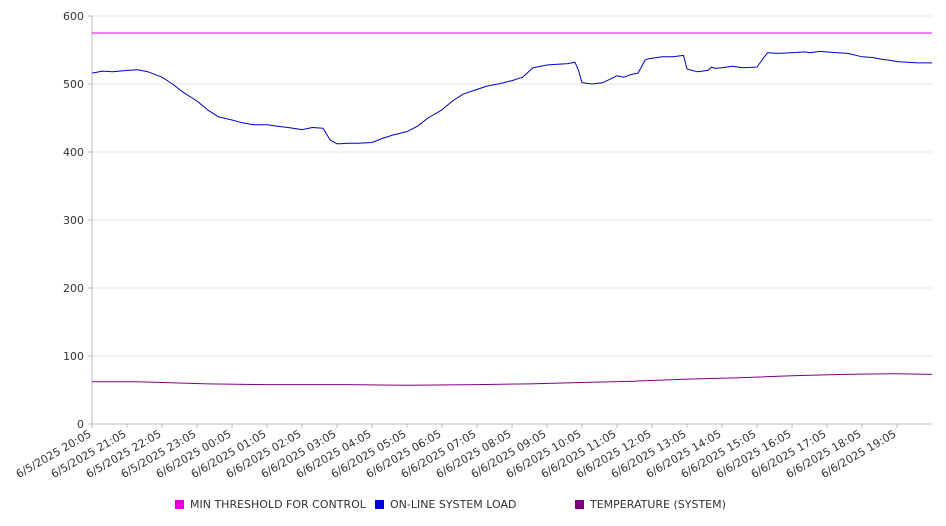 The width and height of the screenshot is (946, 526). What do you see at coordinates (453, 504) in the screenshot?
I see `legend-label-online-system-load: ON-LINE SYSTEM LOAD` at bounding box center [453, 504].